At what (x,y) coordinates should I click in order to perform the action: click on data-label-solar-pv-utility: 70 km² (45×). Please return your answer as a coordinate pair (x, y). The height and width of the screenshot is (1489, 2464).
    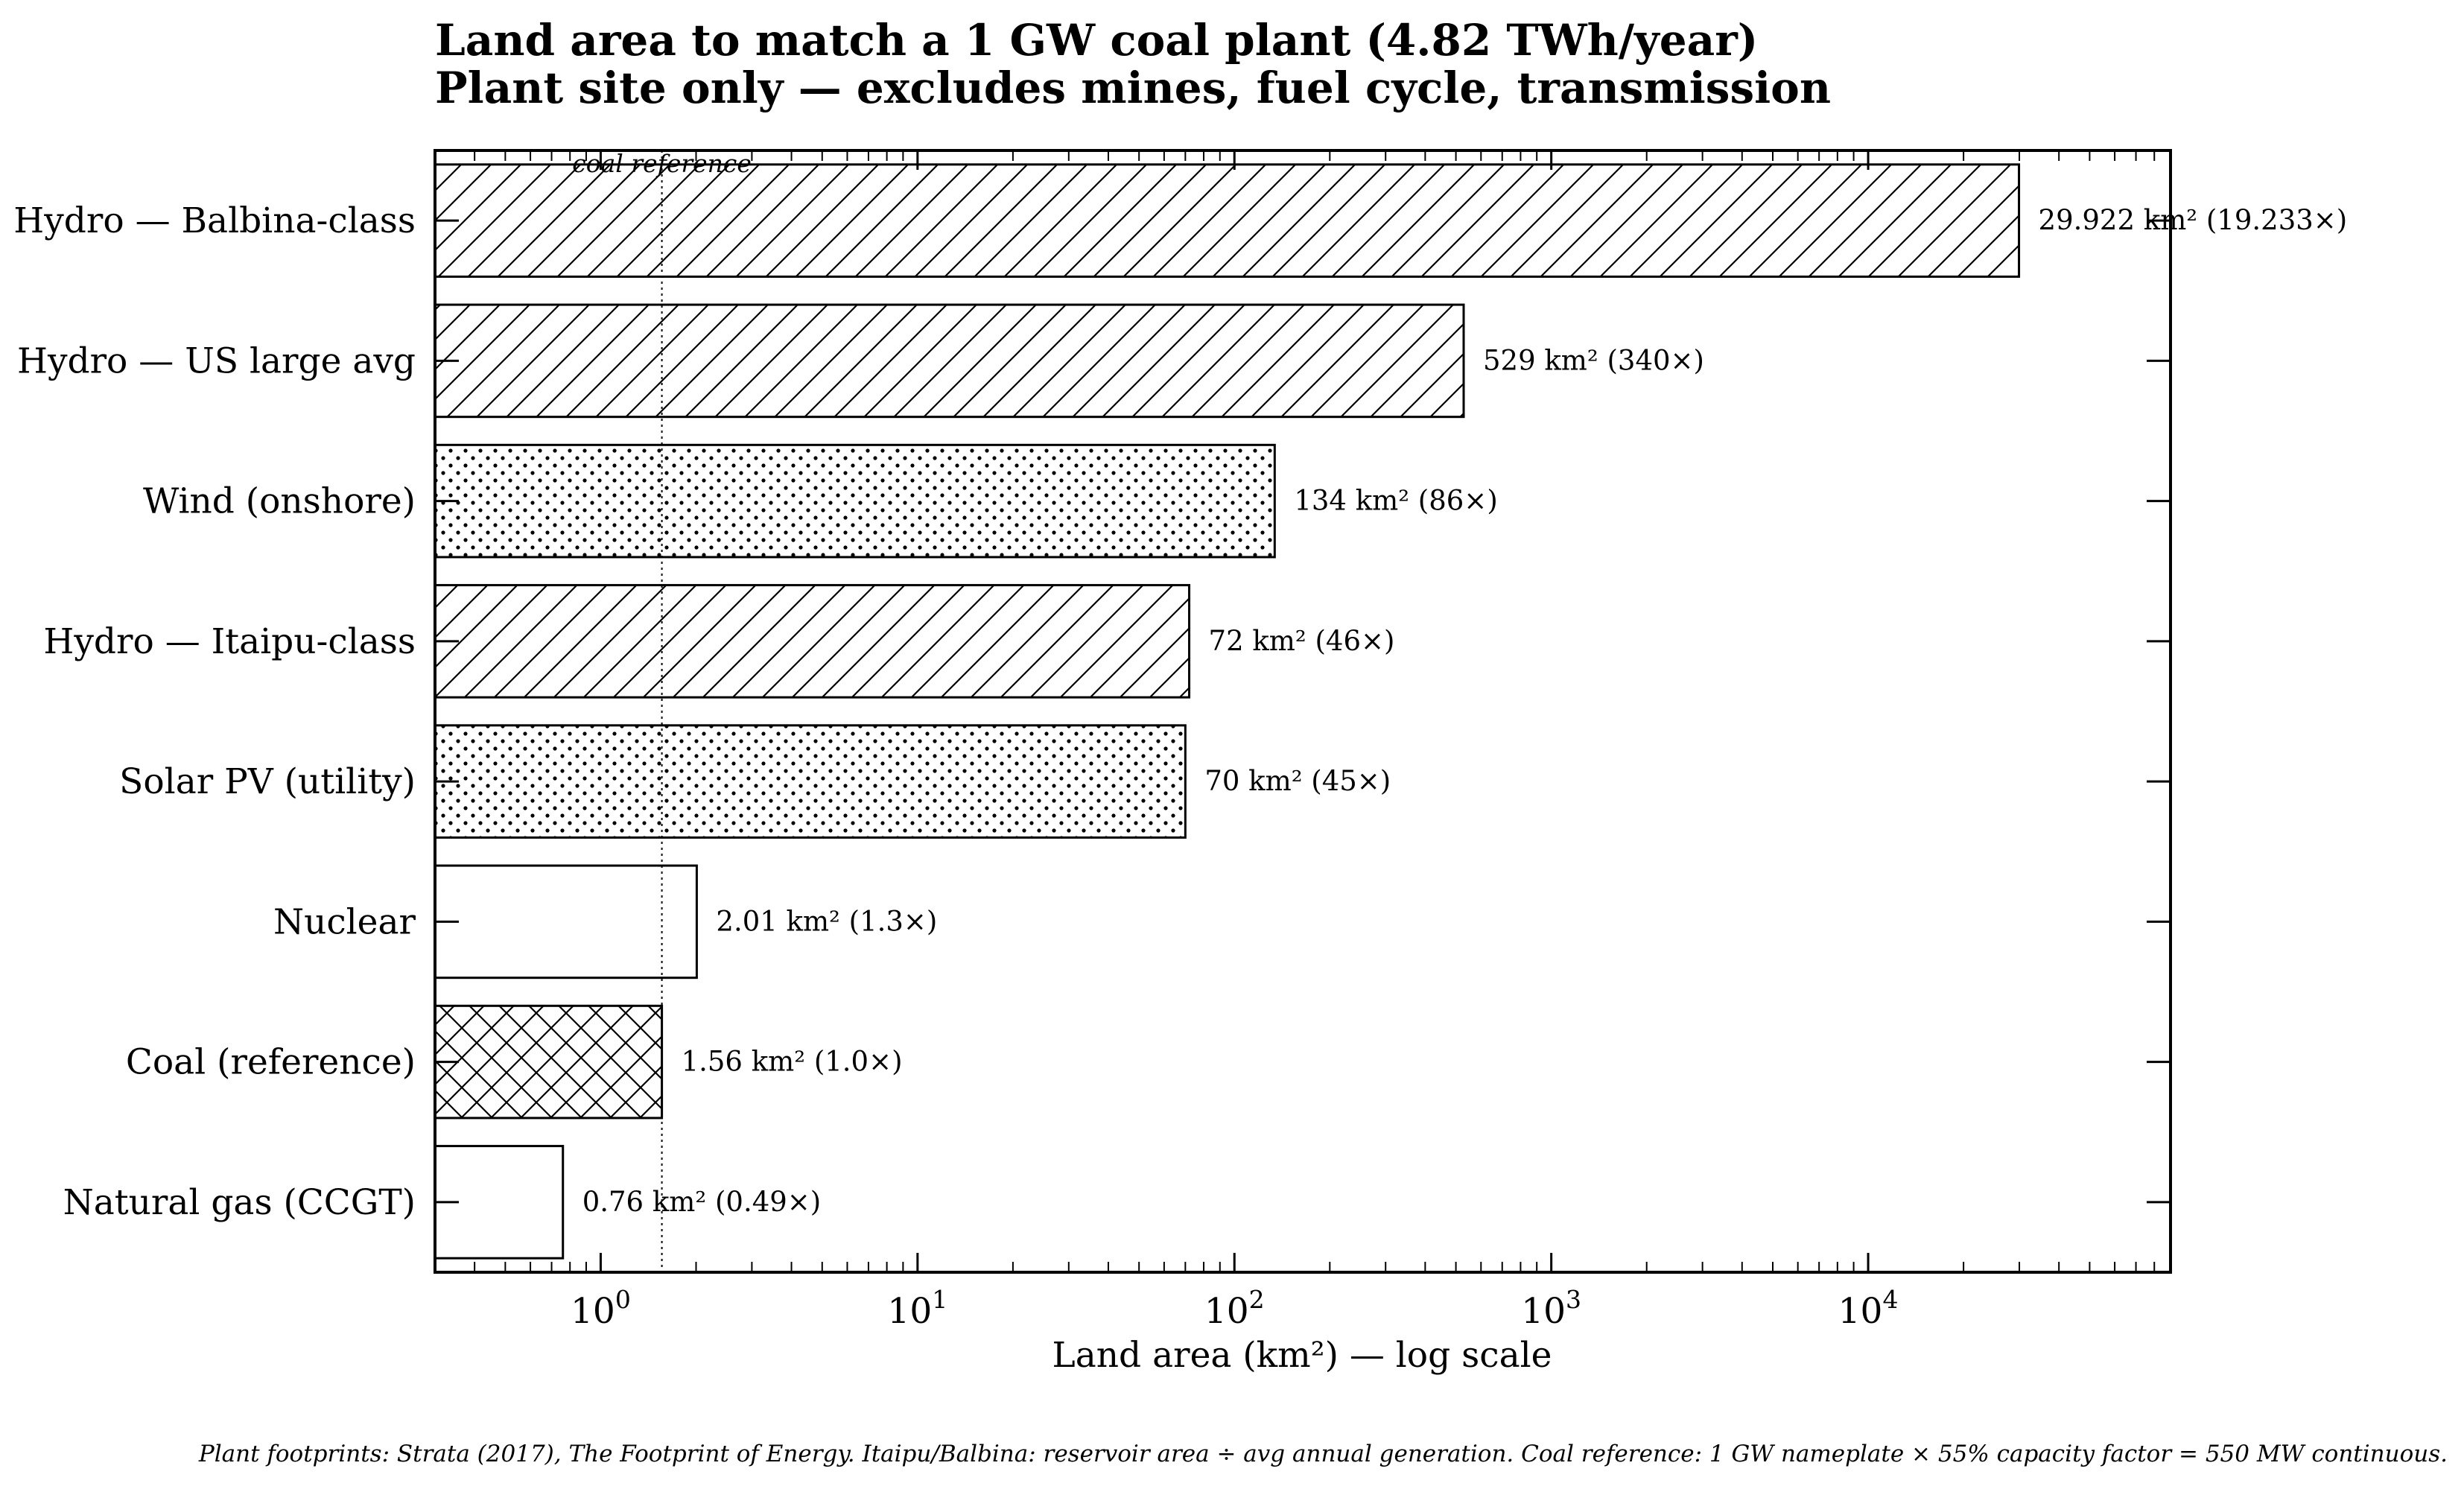
    Looking at the image, I should click on (1297, 781).